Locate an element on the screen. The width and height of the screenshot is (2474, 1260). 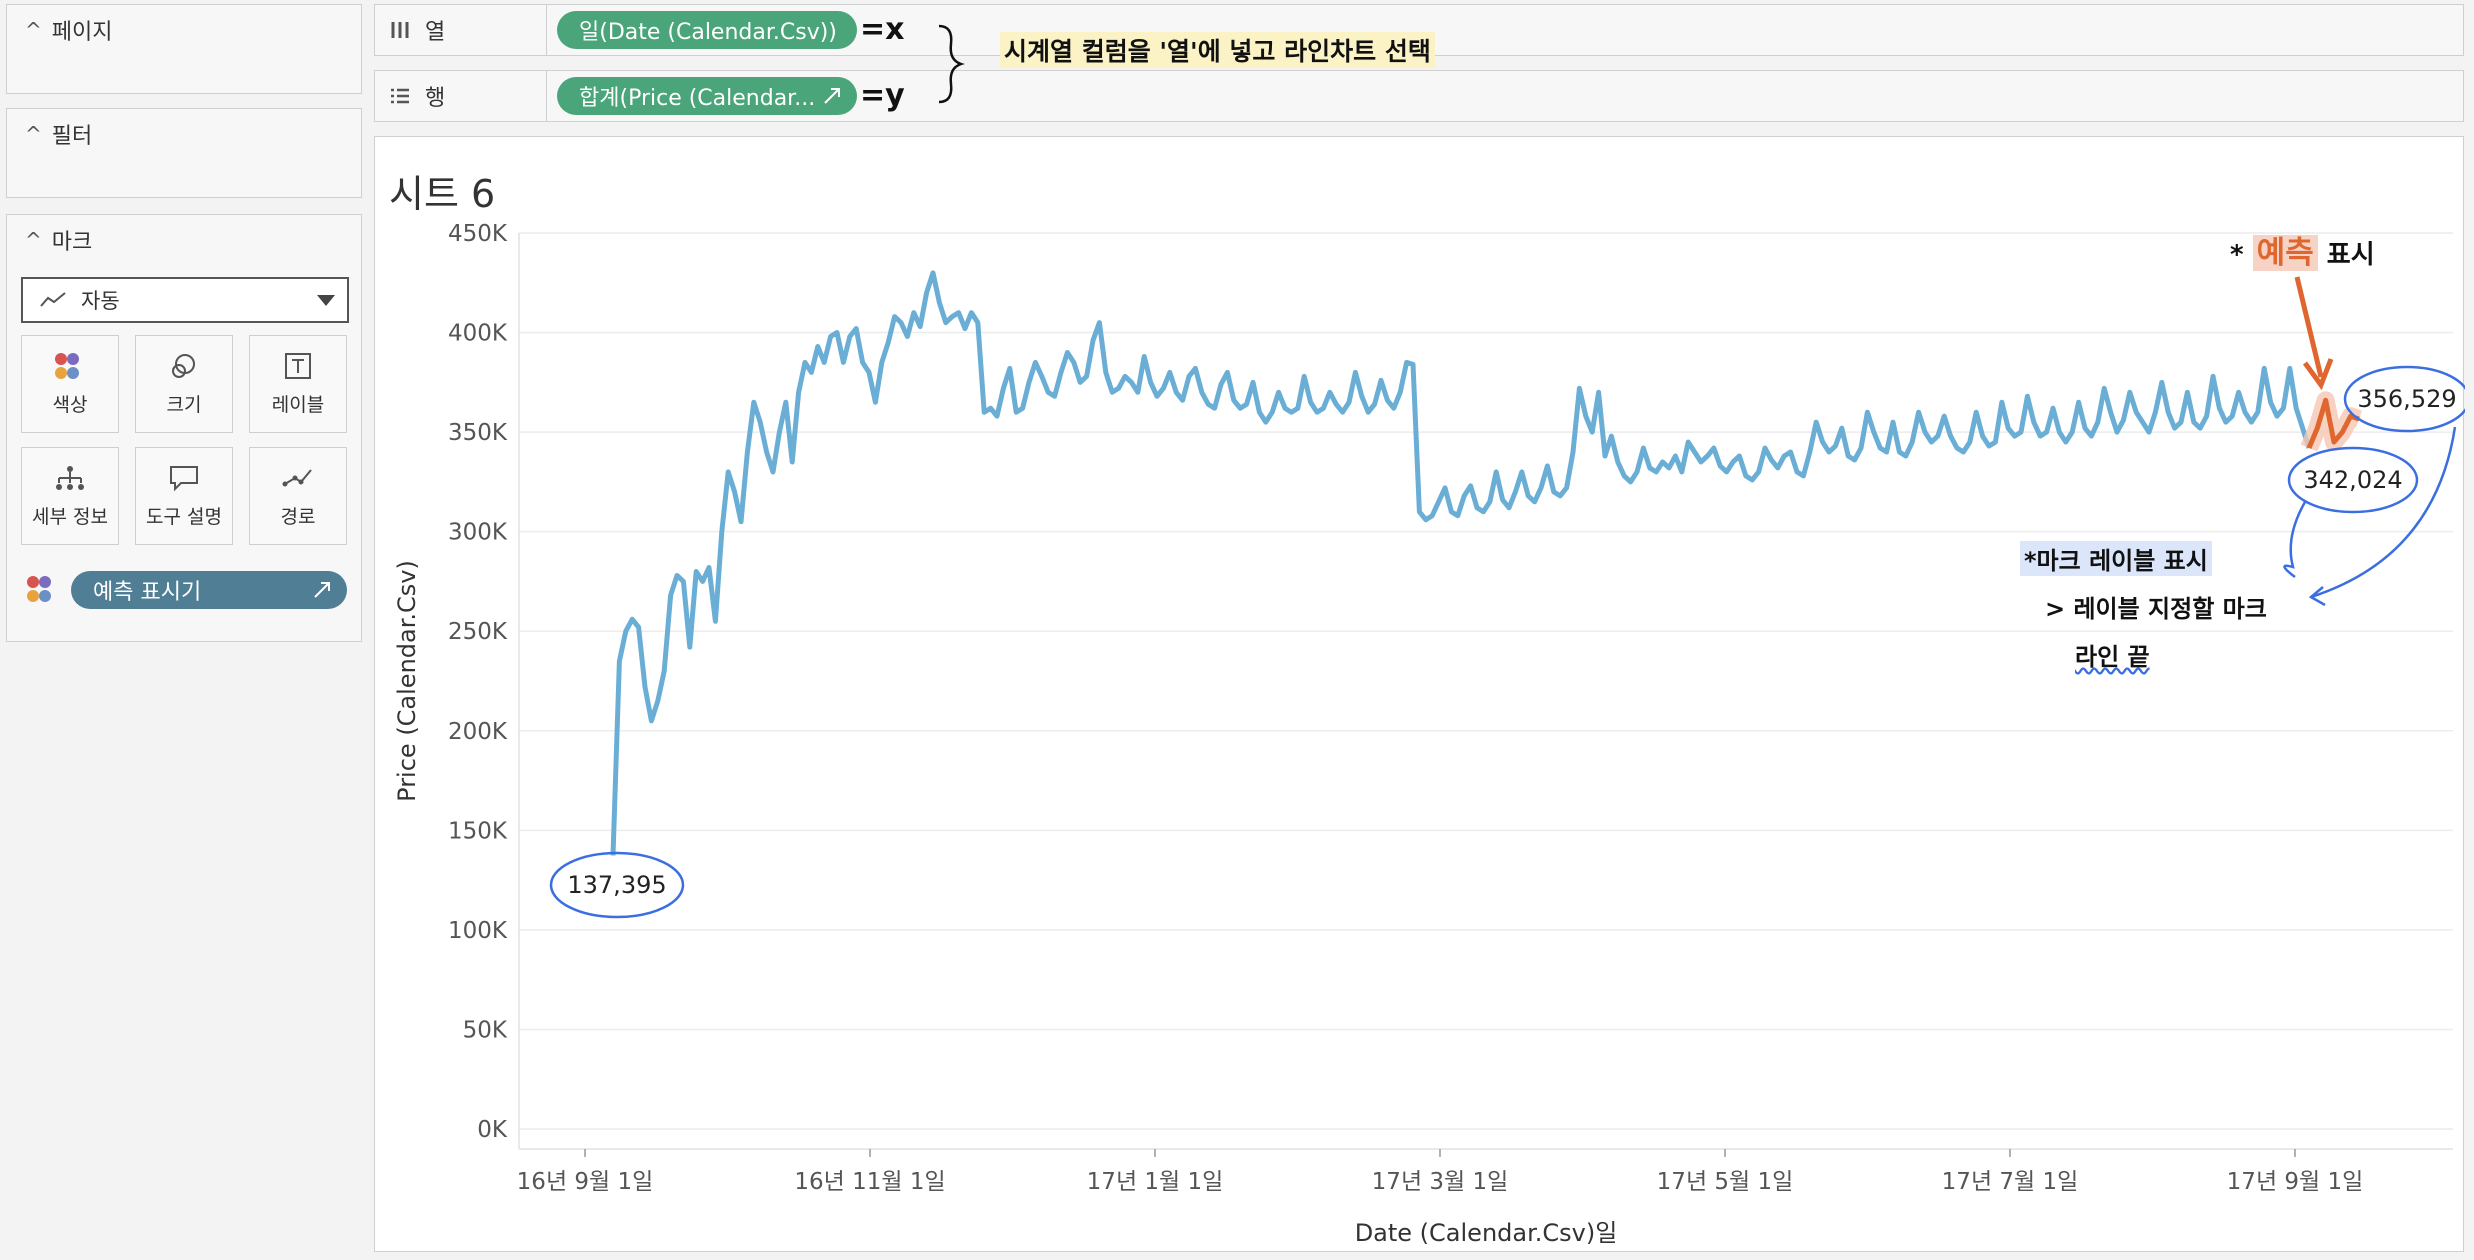
brace-icon is located at coordinates (951, 64).